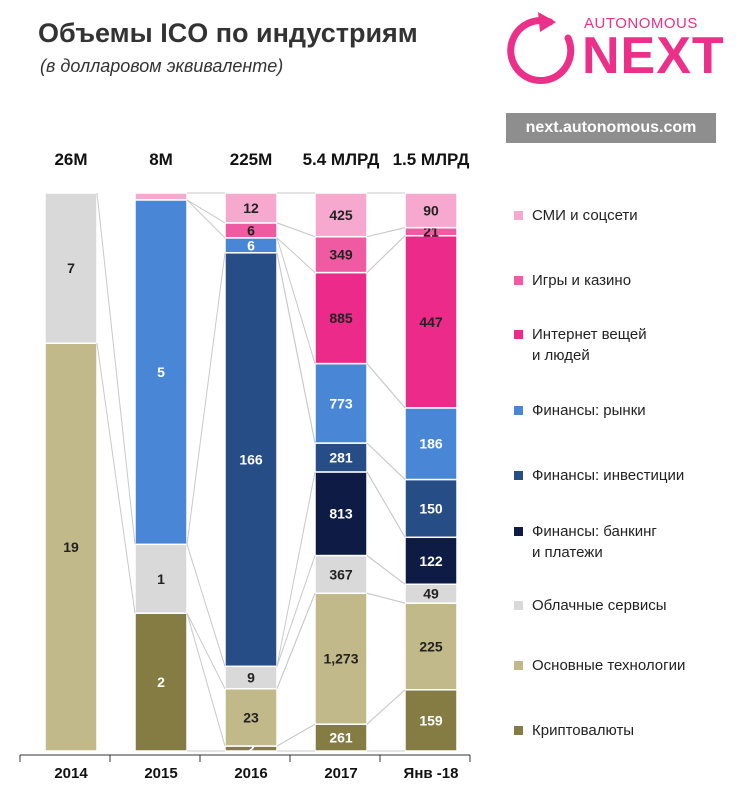  What do you see at coordinates (251, 678) in the screenshot?
I see `data-label: 9` at bounding box center [251, 678].